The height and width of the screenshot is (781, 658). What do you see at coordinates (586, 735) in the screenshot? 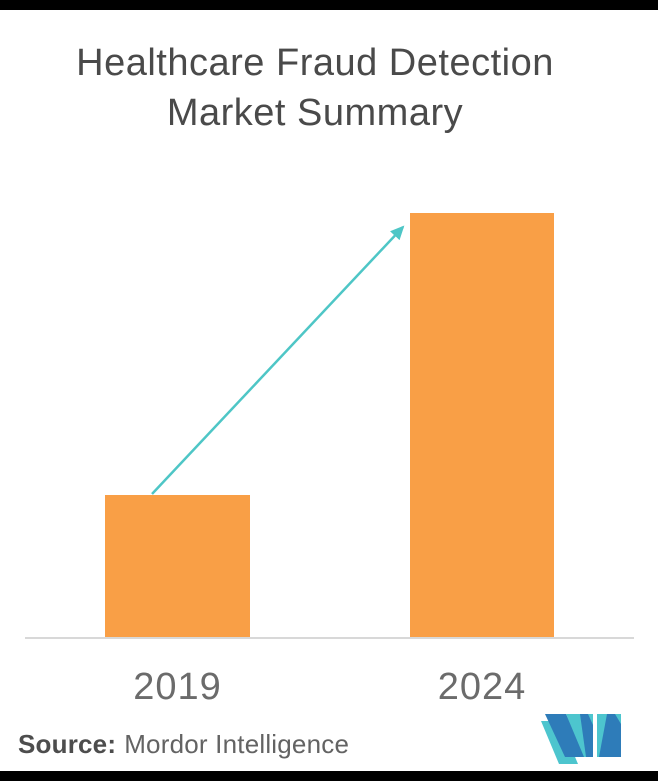
I see `logo-second-diagonal-blue` at bounding box center [586, 735].